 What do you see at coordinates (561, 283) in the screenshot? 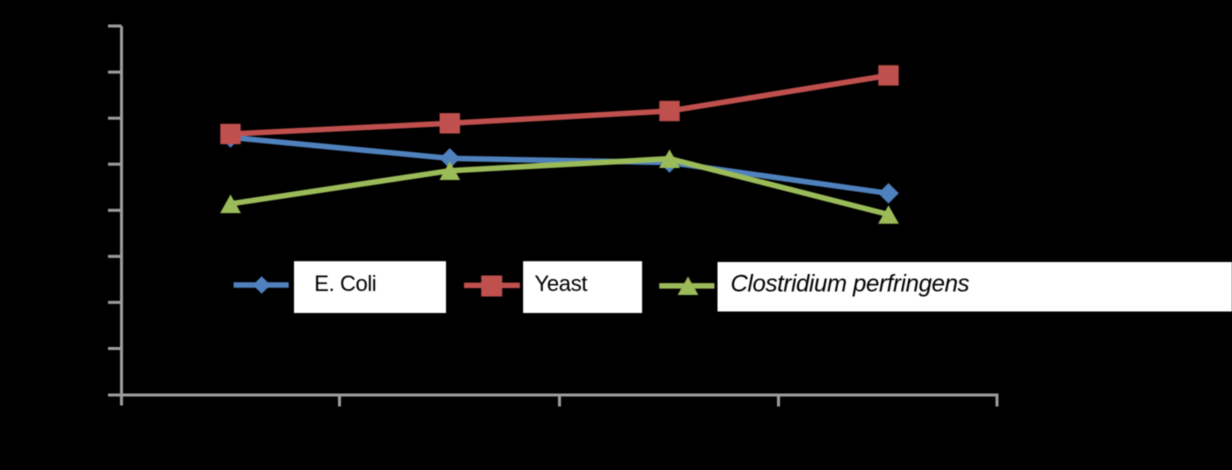
I see `svg-text: Yeast` at bounding box center [561, 283].